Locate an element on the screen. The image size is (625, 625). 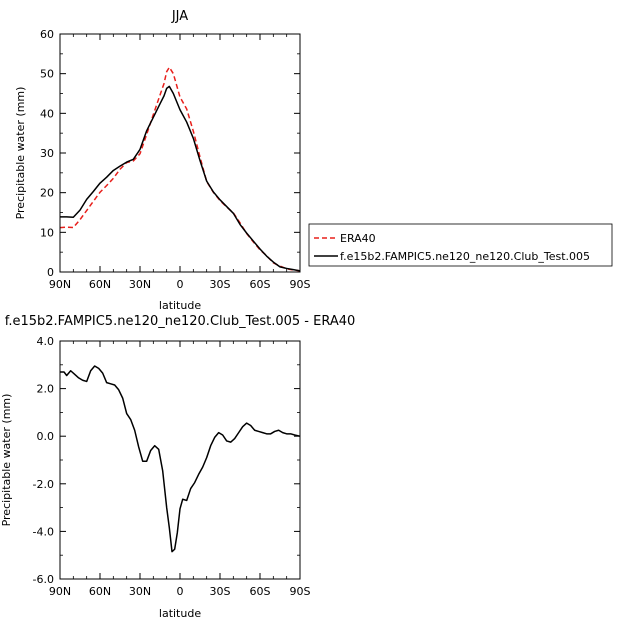
panel-title: JJA is located at coordinates (179, 16).